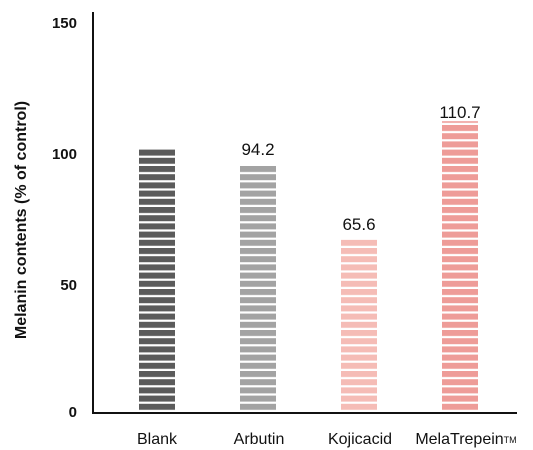 The image size is (533, 450). I want to click on data-label-kojicacid: 65.6, so click(358, 224).